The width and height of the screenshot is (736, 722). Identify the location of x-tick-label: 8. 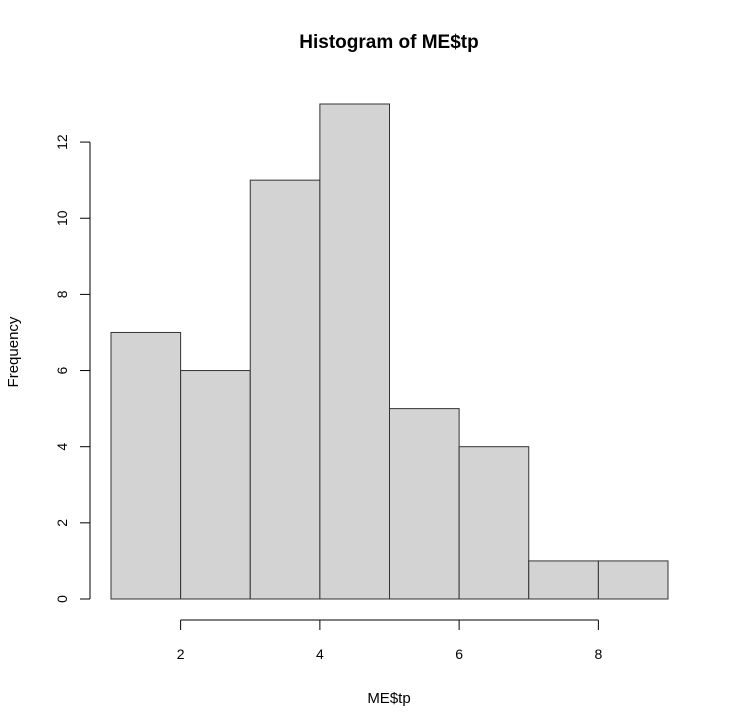
(598, 654).